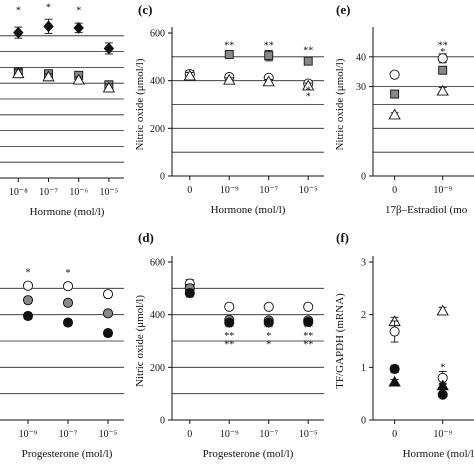 This screenshot has width=474, height=474. I want to click on panel-label: (d), so click(146, 237).